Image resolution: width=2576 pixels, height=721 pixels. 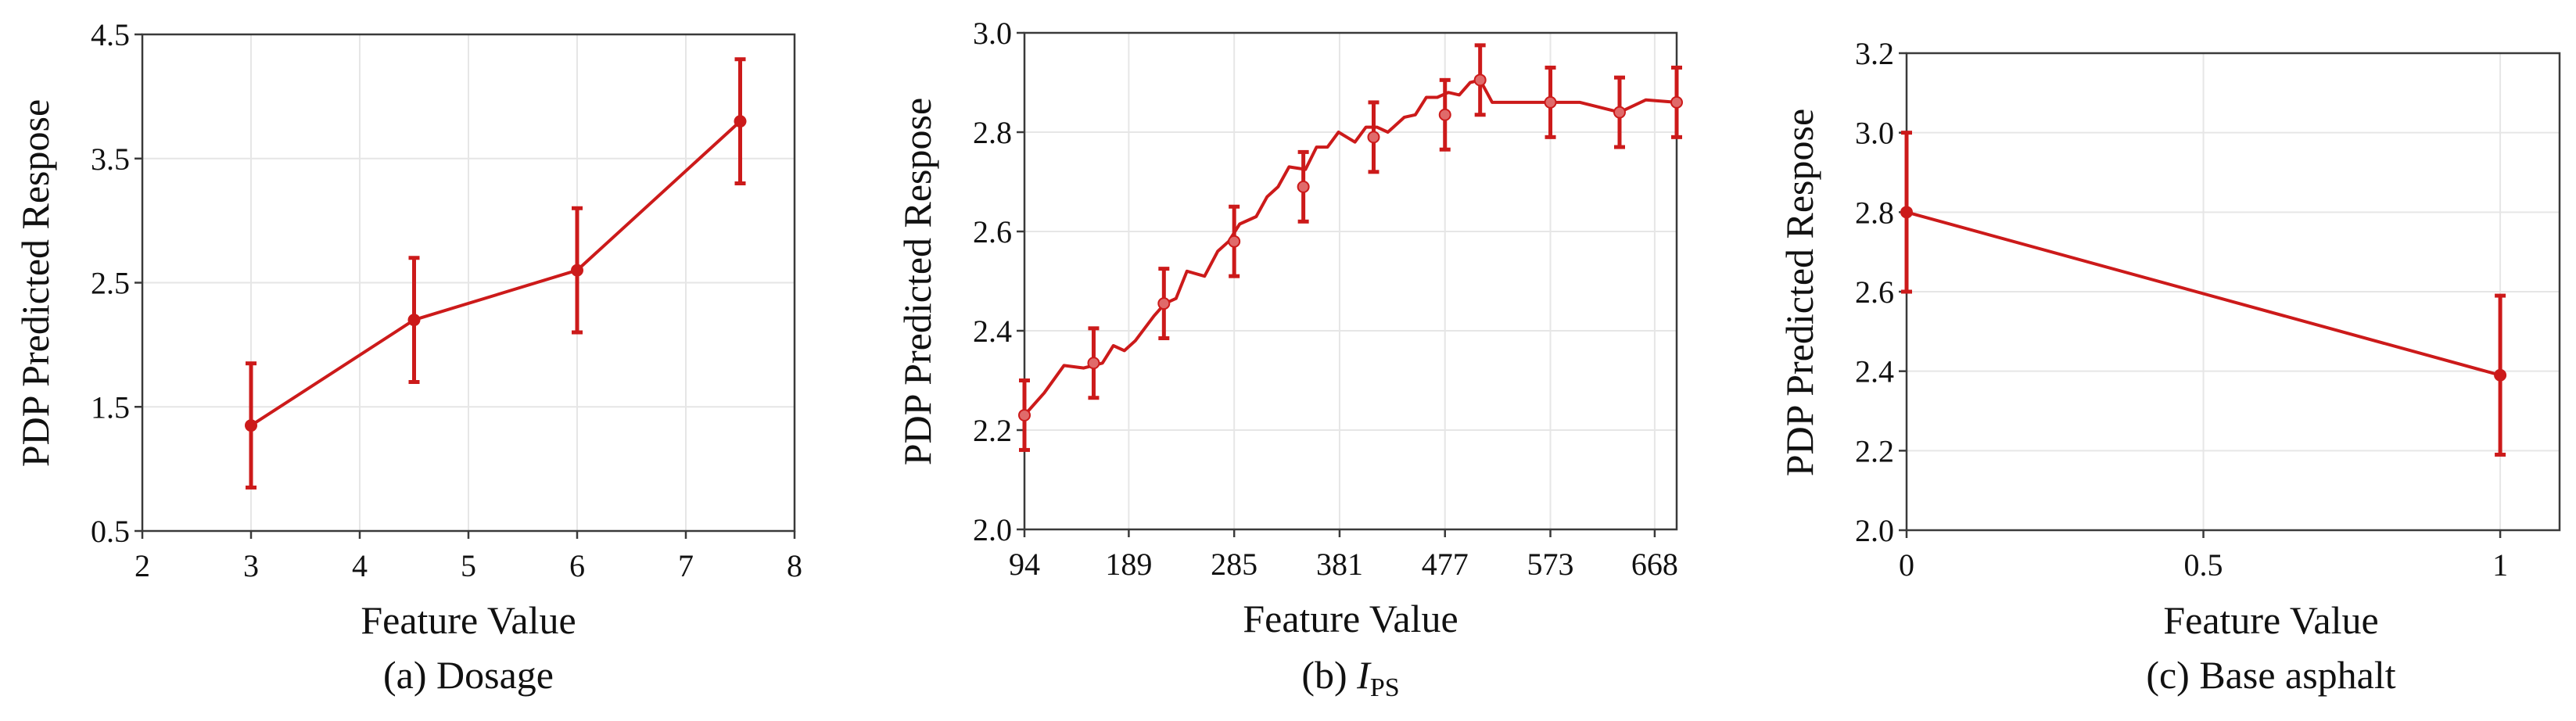 I want to click on panel-b-xtick-label: 668, so click(x=1654, y=564).